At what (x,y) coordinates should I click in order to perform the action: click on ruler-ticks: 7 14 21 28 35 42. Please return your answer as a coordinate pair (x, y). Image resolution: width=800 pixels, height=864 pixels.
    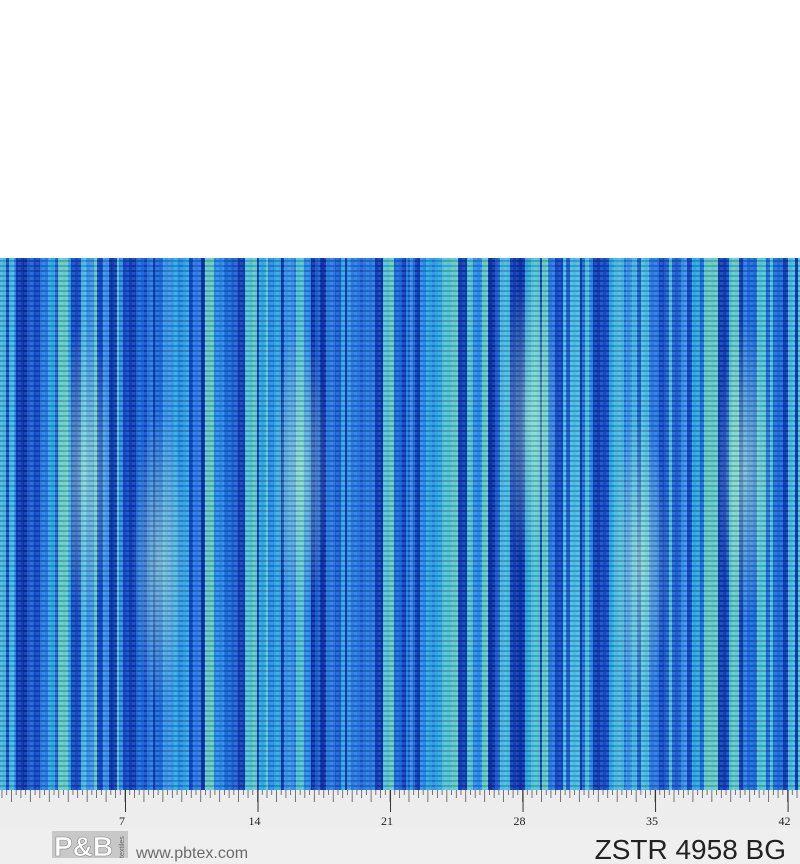
    Looking at the image, I should click on (399, 809).